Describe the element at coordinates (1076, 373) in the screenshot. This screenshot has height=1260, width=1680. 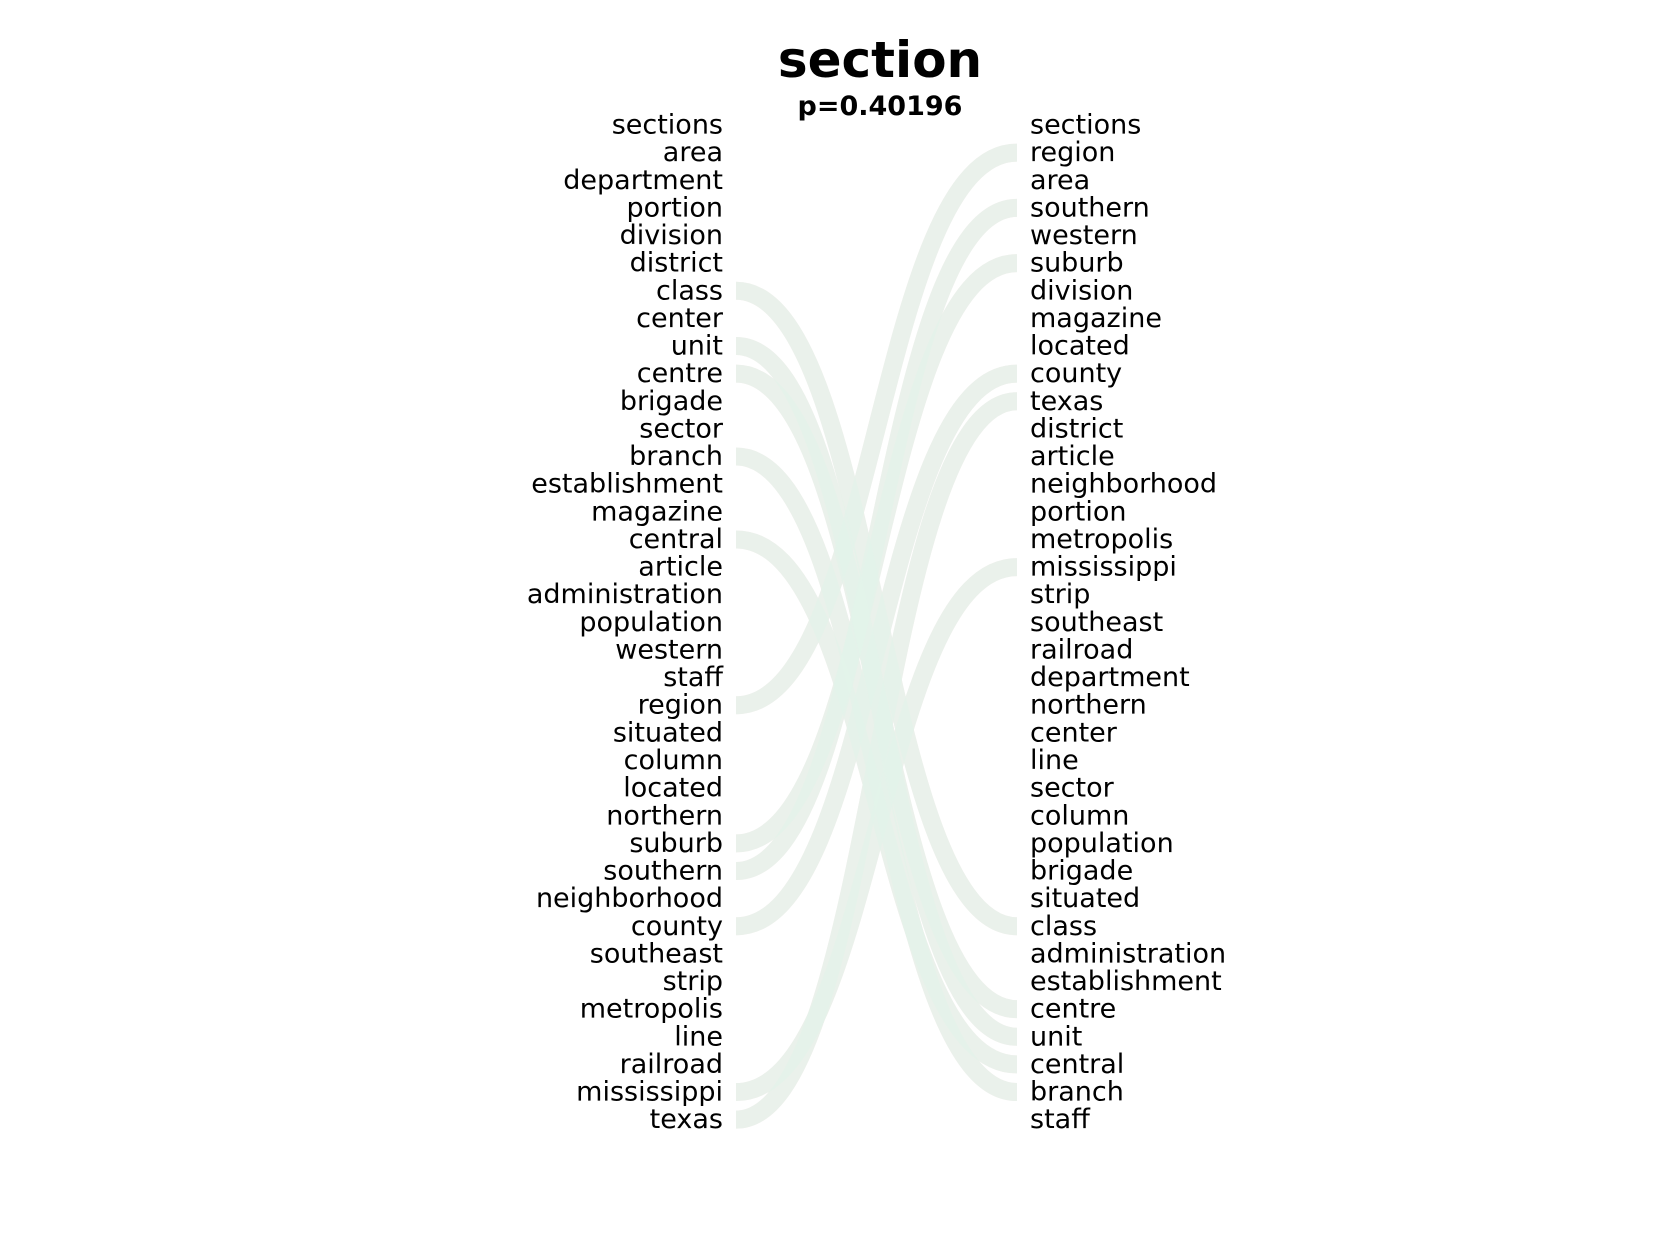
I see `right-word-county: county` at that location.